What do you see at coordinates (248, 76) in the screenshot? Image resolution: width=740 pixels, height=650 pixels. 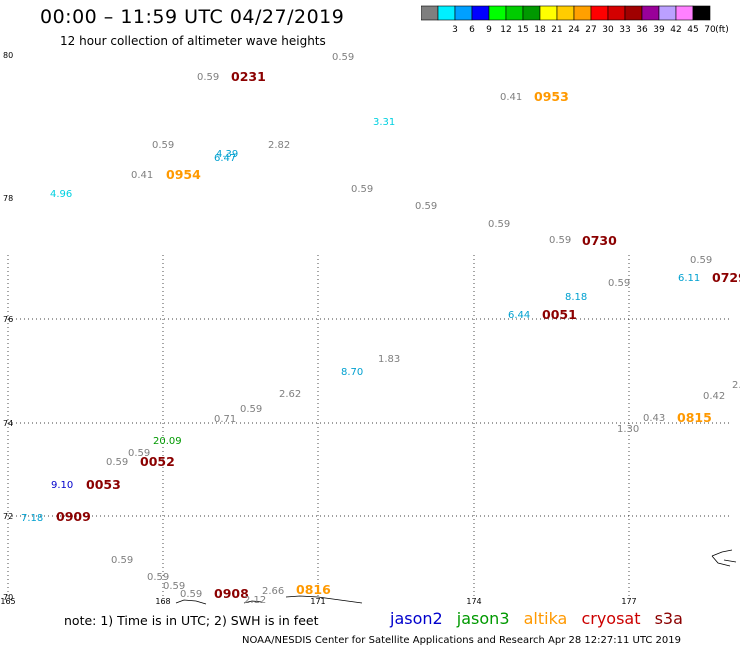 I see `pass-time-label: 0231` at bounding box center [248, 76].